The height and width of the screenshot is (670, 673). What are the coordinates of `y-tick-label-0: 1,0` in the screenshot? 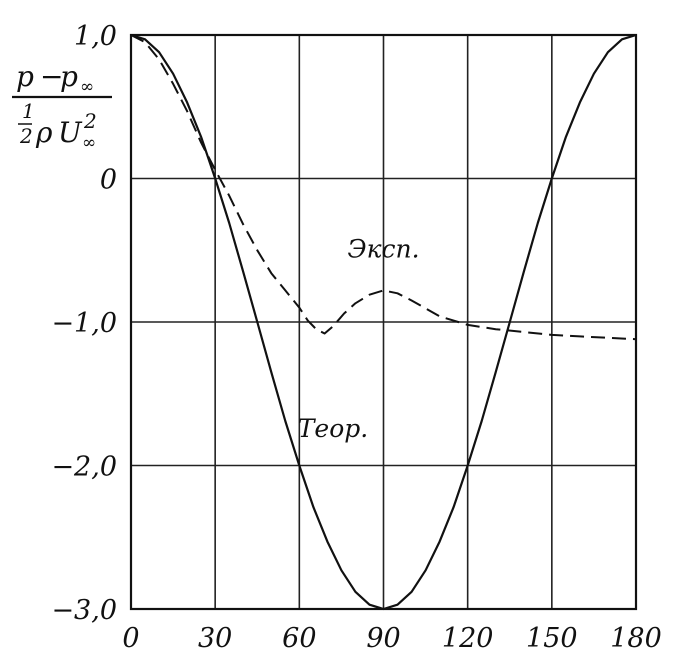 It's located at (95, 36).